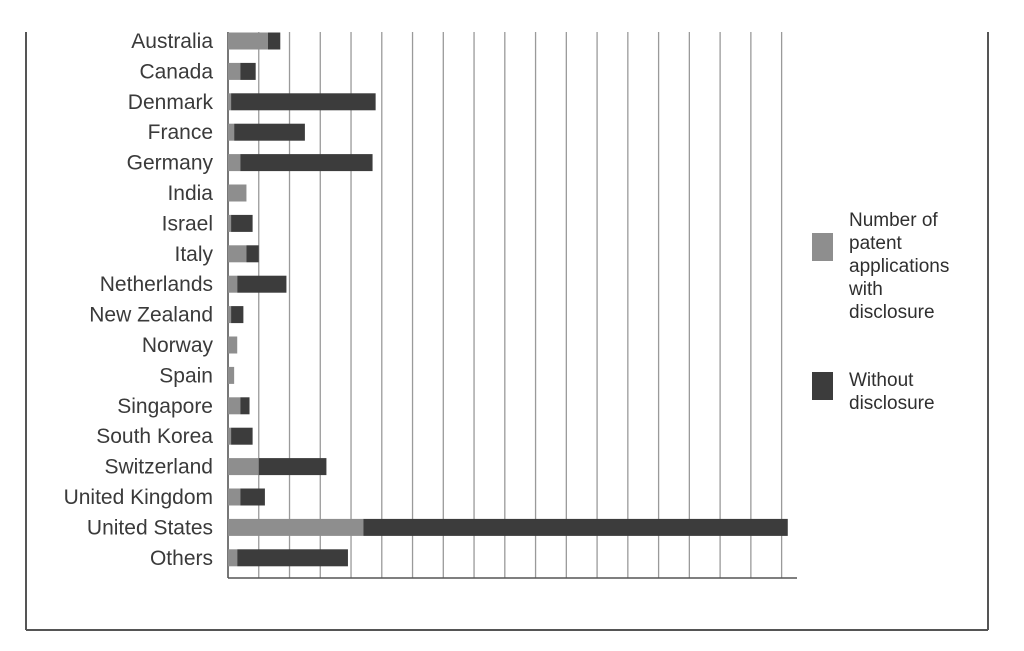 This screenshot has width=1024, height=651. What do you see at coordinates (243, 467) in the screenshot?
I see `bar-with-disclosure-switzerland` at bounding box center [243, 467].